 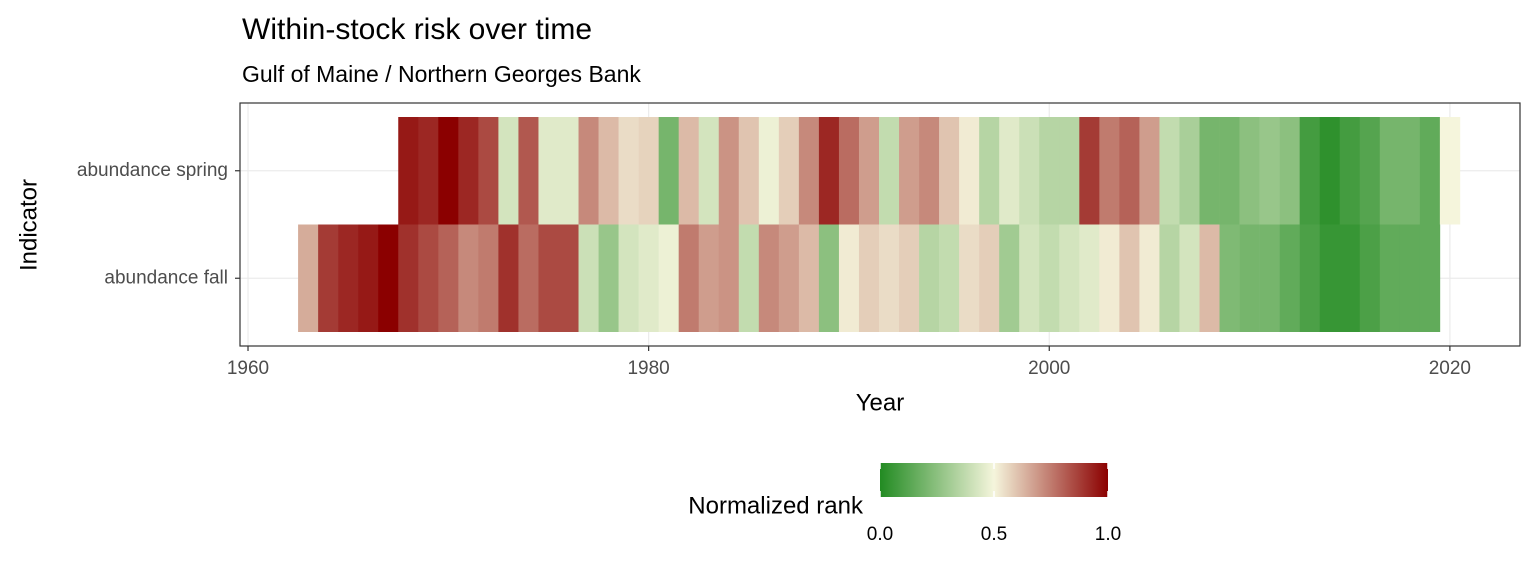 What do you see at coordinates (1049, 368) in the screenshot?
I see `x-tick-label: 2000` at bounding box center [1049, 368].